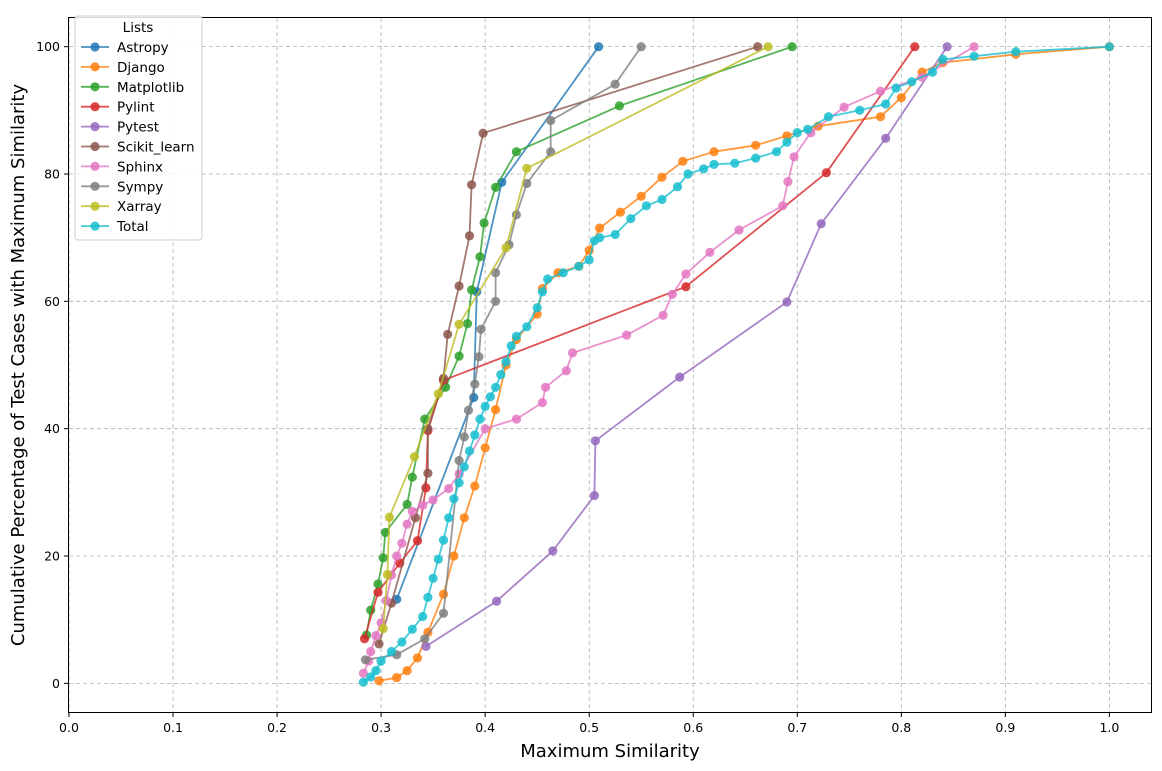  What do you see at coordinates (140, 187) in the screenshot?
I see `legend-label: Sympy` at bounding box center [140, 187].